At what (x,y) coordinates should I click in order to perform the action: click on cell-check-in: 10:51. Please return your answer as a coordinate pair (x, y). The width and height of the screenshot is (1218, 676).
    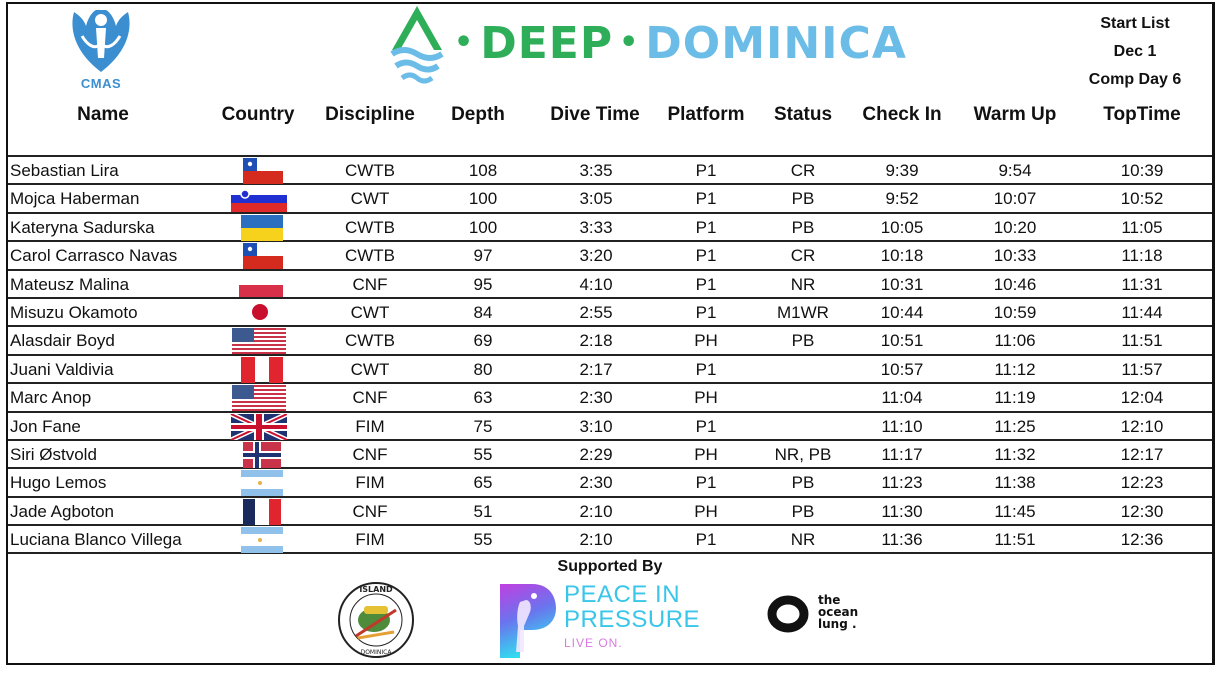
    Looking at the image, I should click on (902, 341).